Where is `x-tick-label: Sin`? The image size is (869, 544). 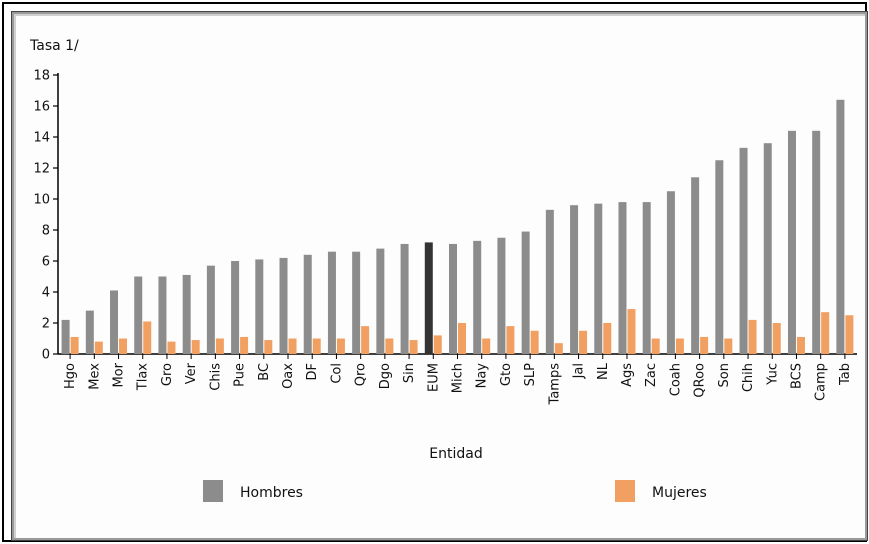 x-tick-label: Sin is located at coordinates (409, 373).